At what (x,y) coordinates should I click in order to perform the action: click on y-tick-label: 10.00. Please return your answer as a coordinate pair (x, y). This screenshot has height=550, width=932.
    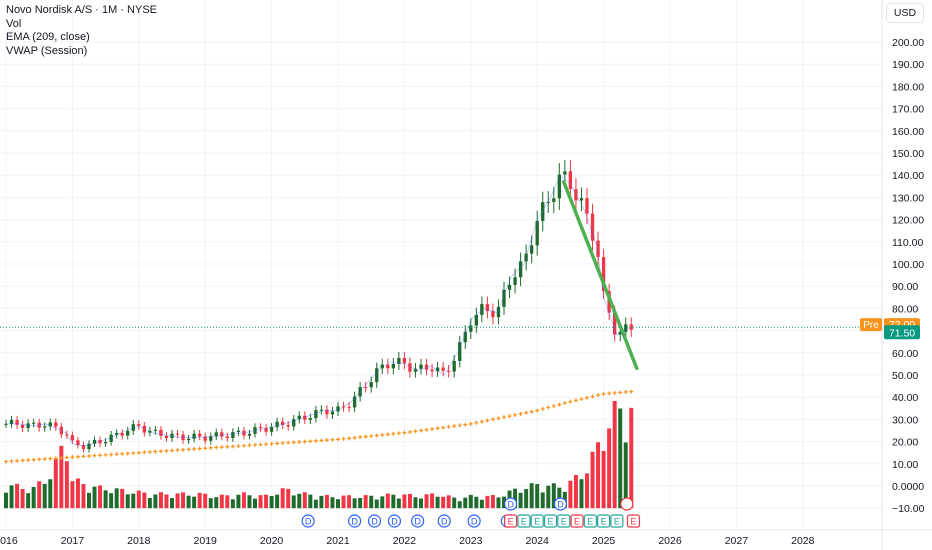
    Looking at the image, I should click on (905, 465).